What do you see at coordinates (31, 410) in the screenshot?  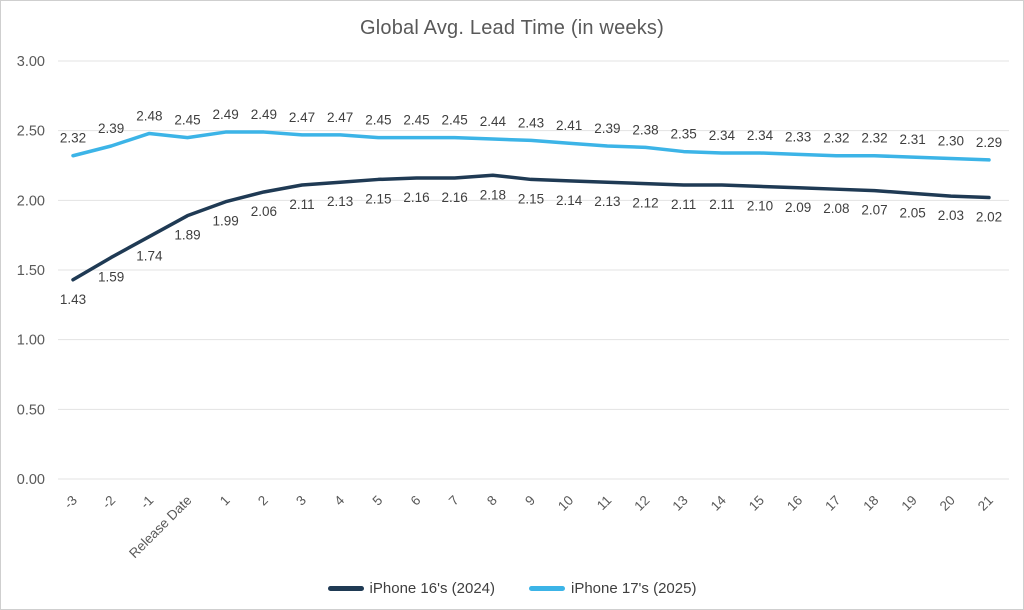 I see `y-tick-label: 0.50` at bounding box center [31, 410].